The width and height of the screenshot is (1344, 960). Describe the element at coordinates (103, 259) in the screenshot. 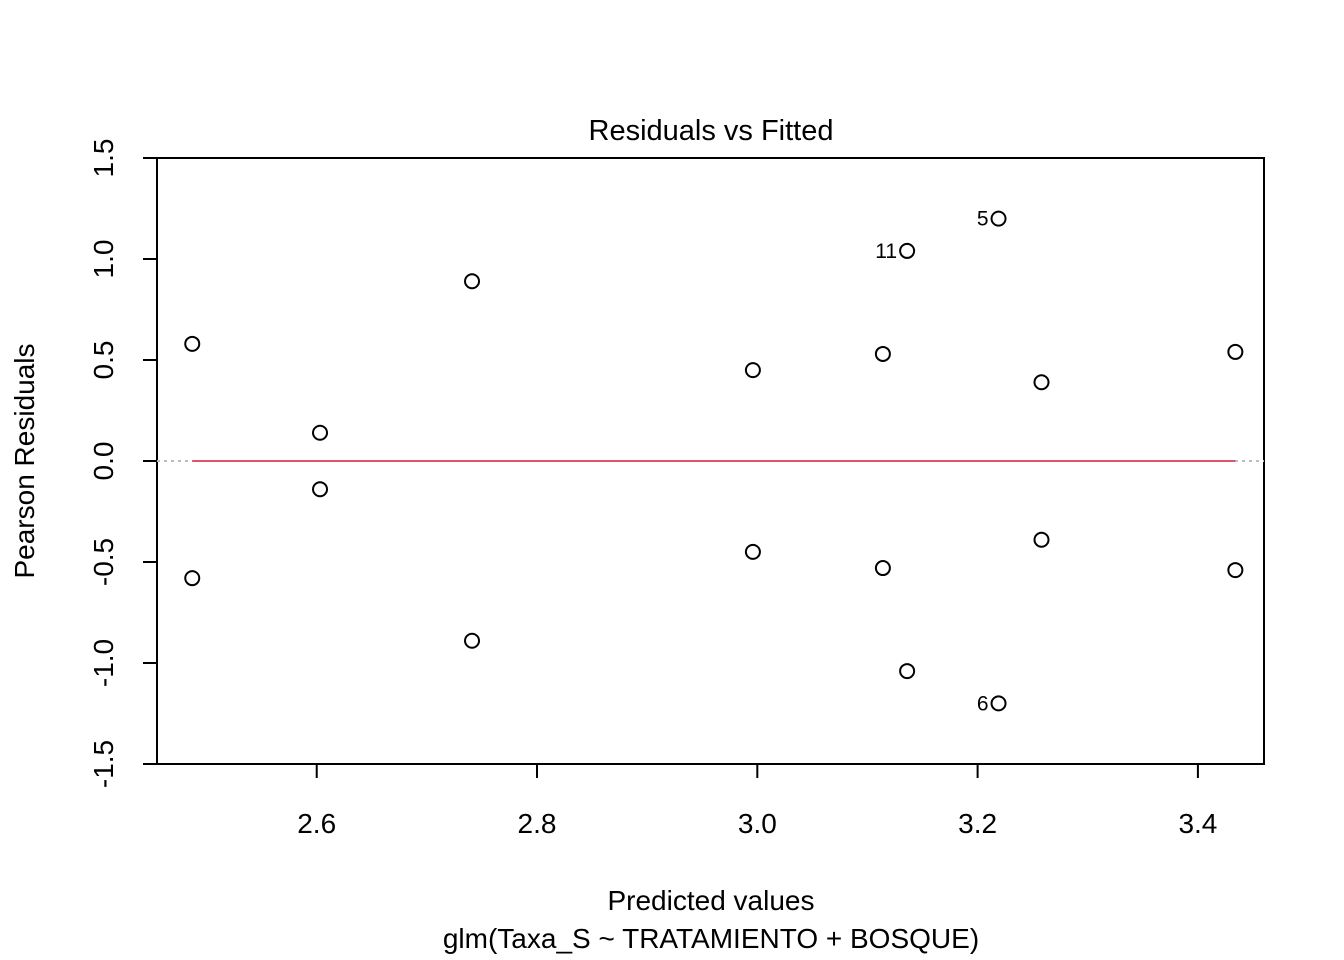

I see `y-tick-label: 1.0` at that location.